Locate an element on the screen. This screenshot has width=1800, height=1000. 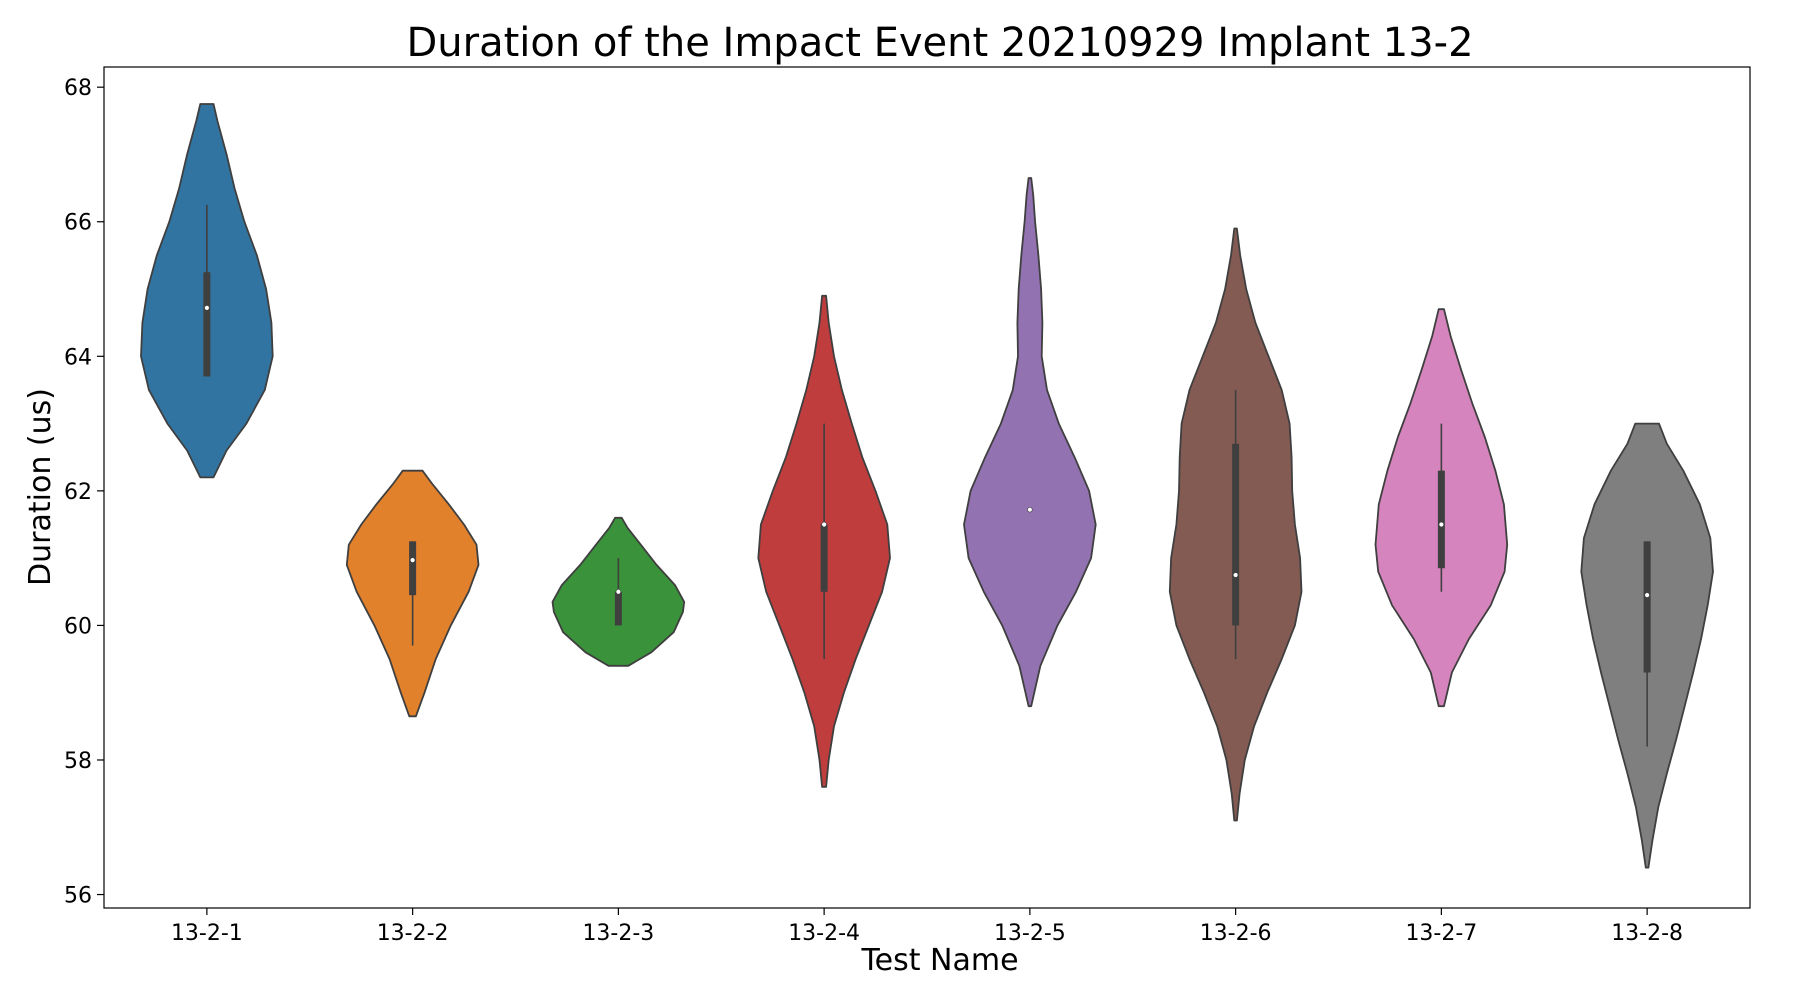
y-tick-label: 64 is located at coordinates (78, 357).